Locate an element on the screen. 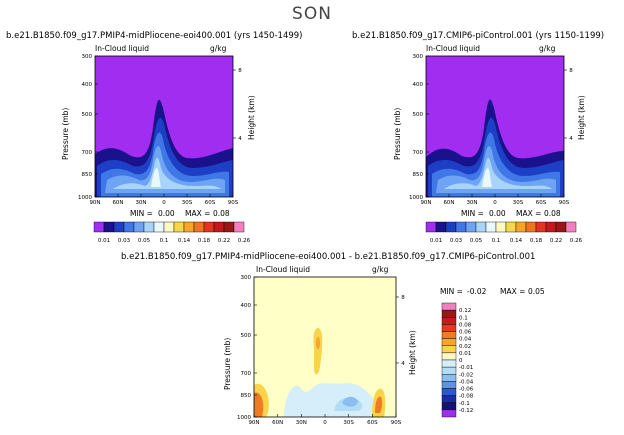 Image resolution: width=624 pixels, height=435 pixels. colorbar-label: -0.02 is located at coordinates (466, 375).